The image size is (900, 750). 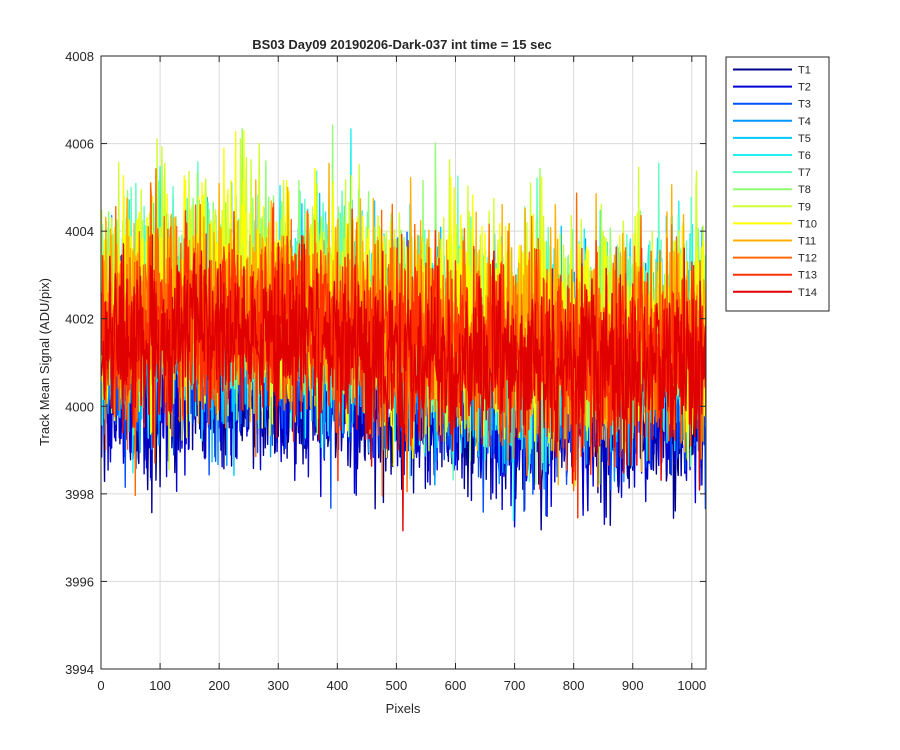 What do you see at coordinates (44, 362) in the screenshot?
I see `y-axis-label: Track Mean Signal (ADU/pix)` at bounding box center [44, 362].